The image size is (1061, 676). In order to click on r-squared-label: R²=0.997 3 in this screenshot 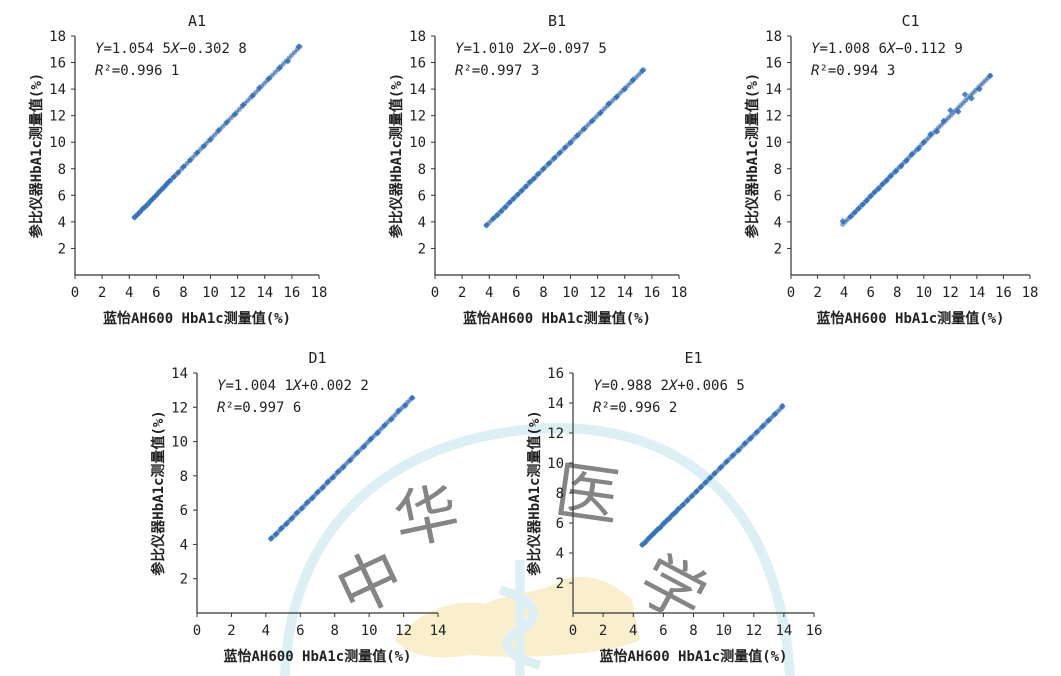, I will do `click(497, 71)`.